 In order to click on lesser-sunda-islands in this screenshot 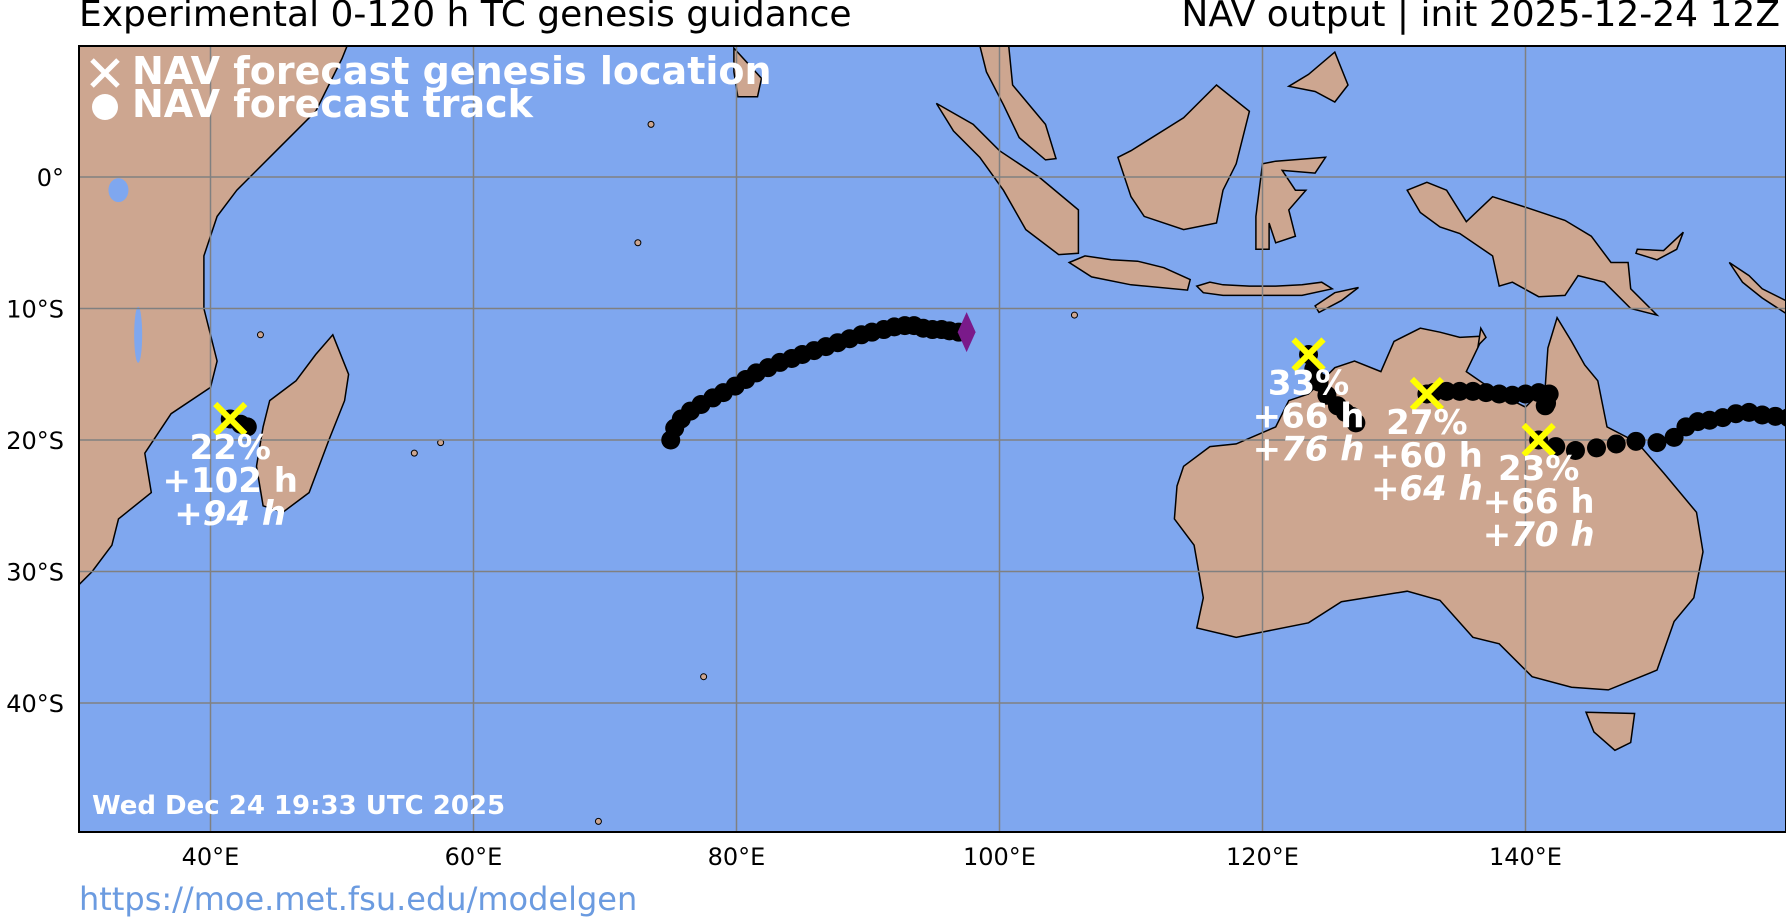, I will do `click(1265, 289)`.